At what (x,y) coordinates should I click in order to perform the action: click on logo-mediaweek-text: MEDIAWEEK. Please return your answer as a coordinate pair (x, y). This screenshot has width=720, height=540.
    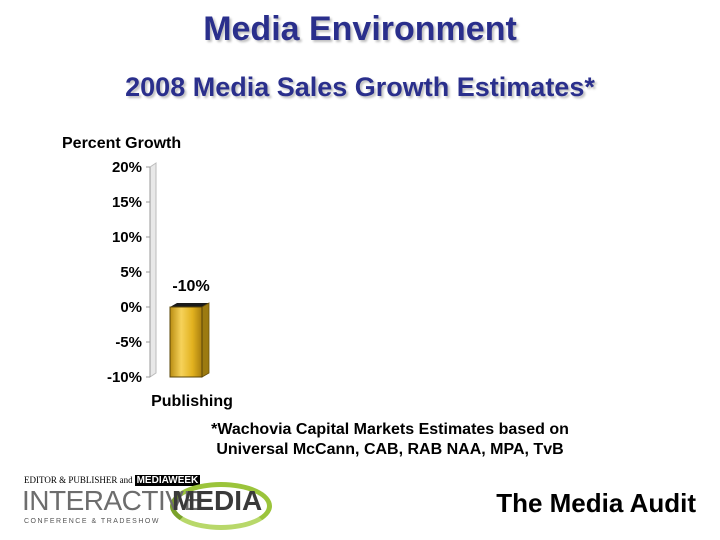
    Looking at the image, I should click on (167, 480).